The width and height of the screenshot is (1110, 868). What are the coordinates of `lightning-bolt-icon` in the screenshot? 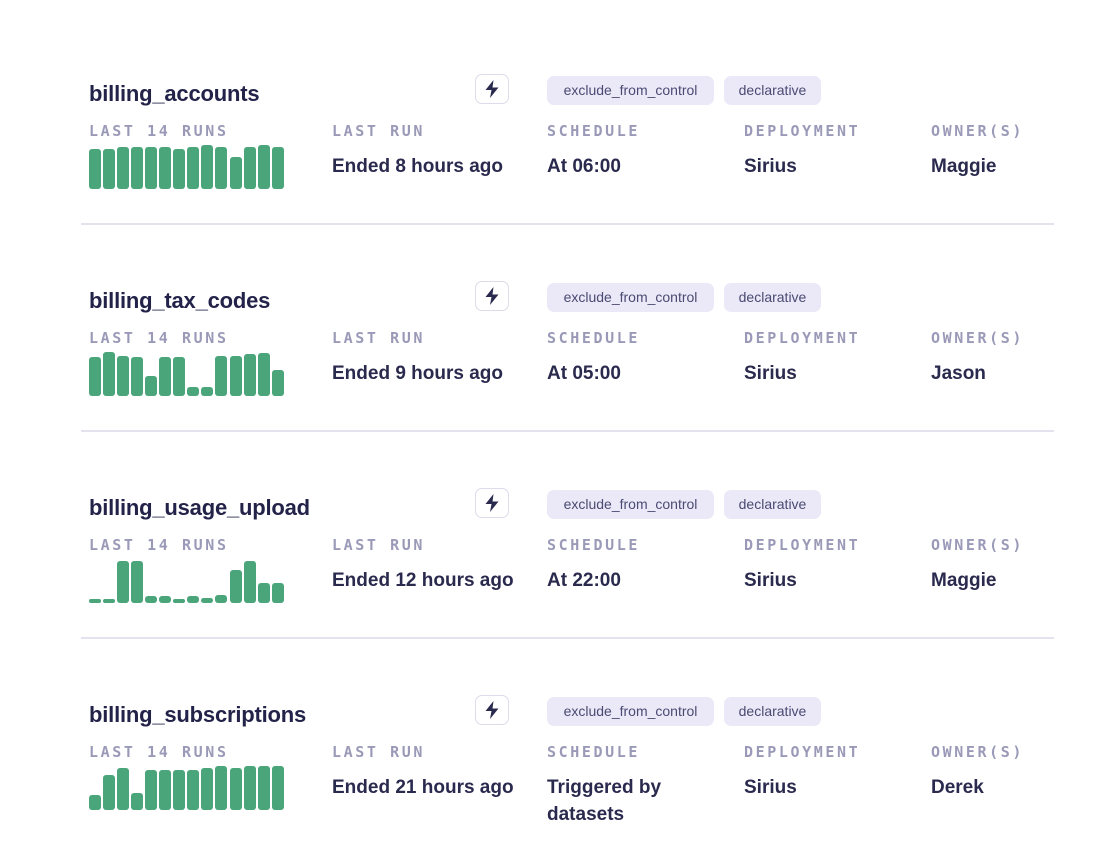 It's located at (492, 89).